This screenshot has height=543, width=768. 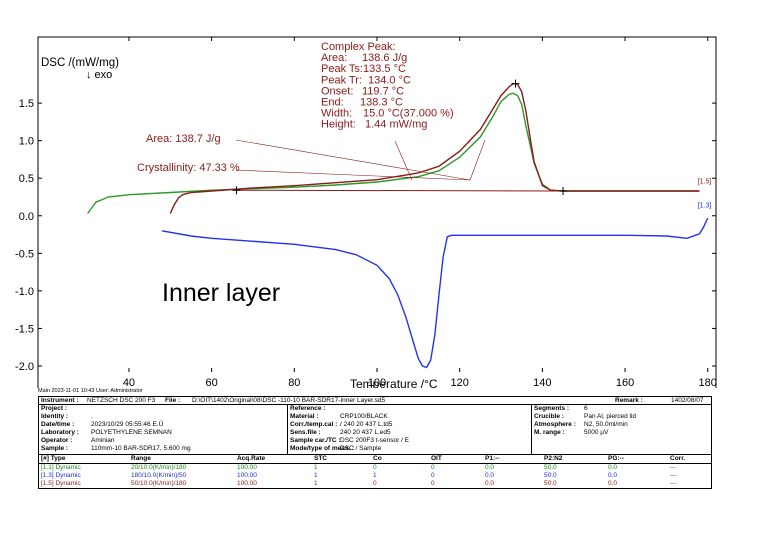 I want to click on peak-row-value: 138.3 °C, so click(x=381, y=103).